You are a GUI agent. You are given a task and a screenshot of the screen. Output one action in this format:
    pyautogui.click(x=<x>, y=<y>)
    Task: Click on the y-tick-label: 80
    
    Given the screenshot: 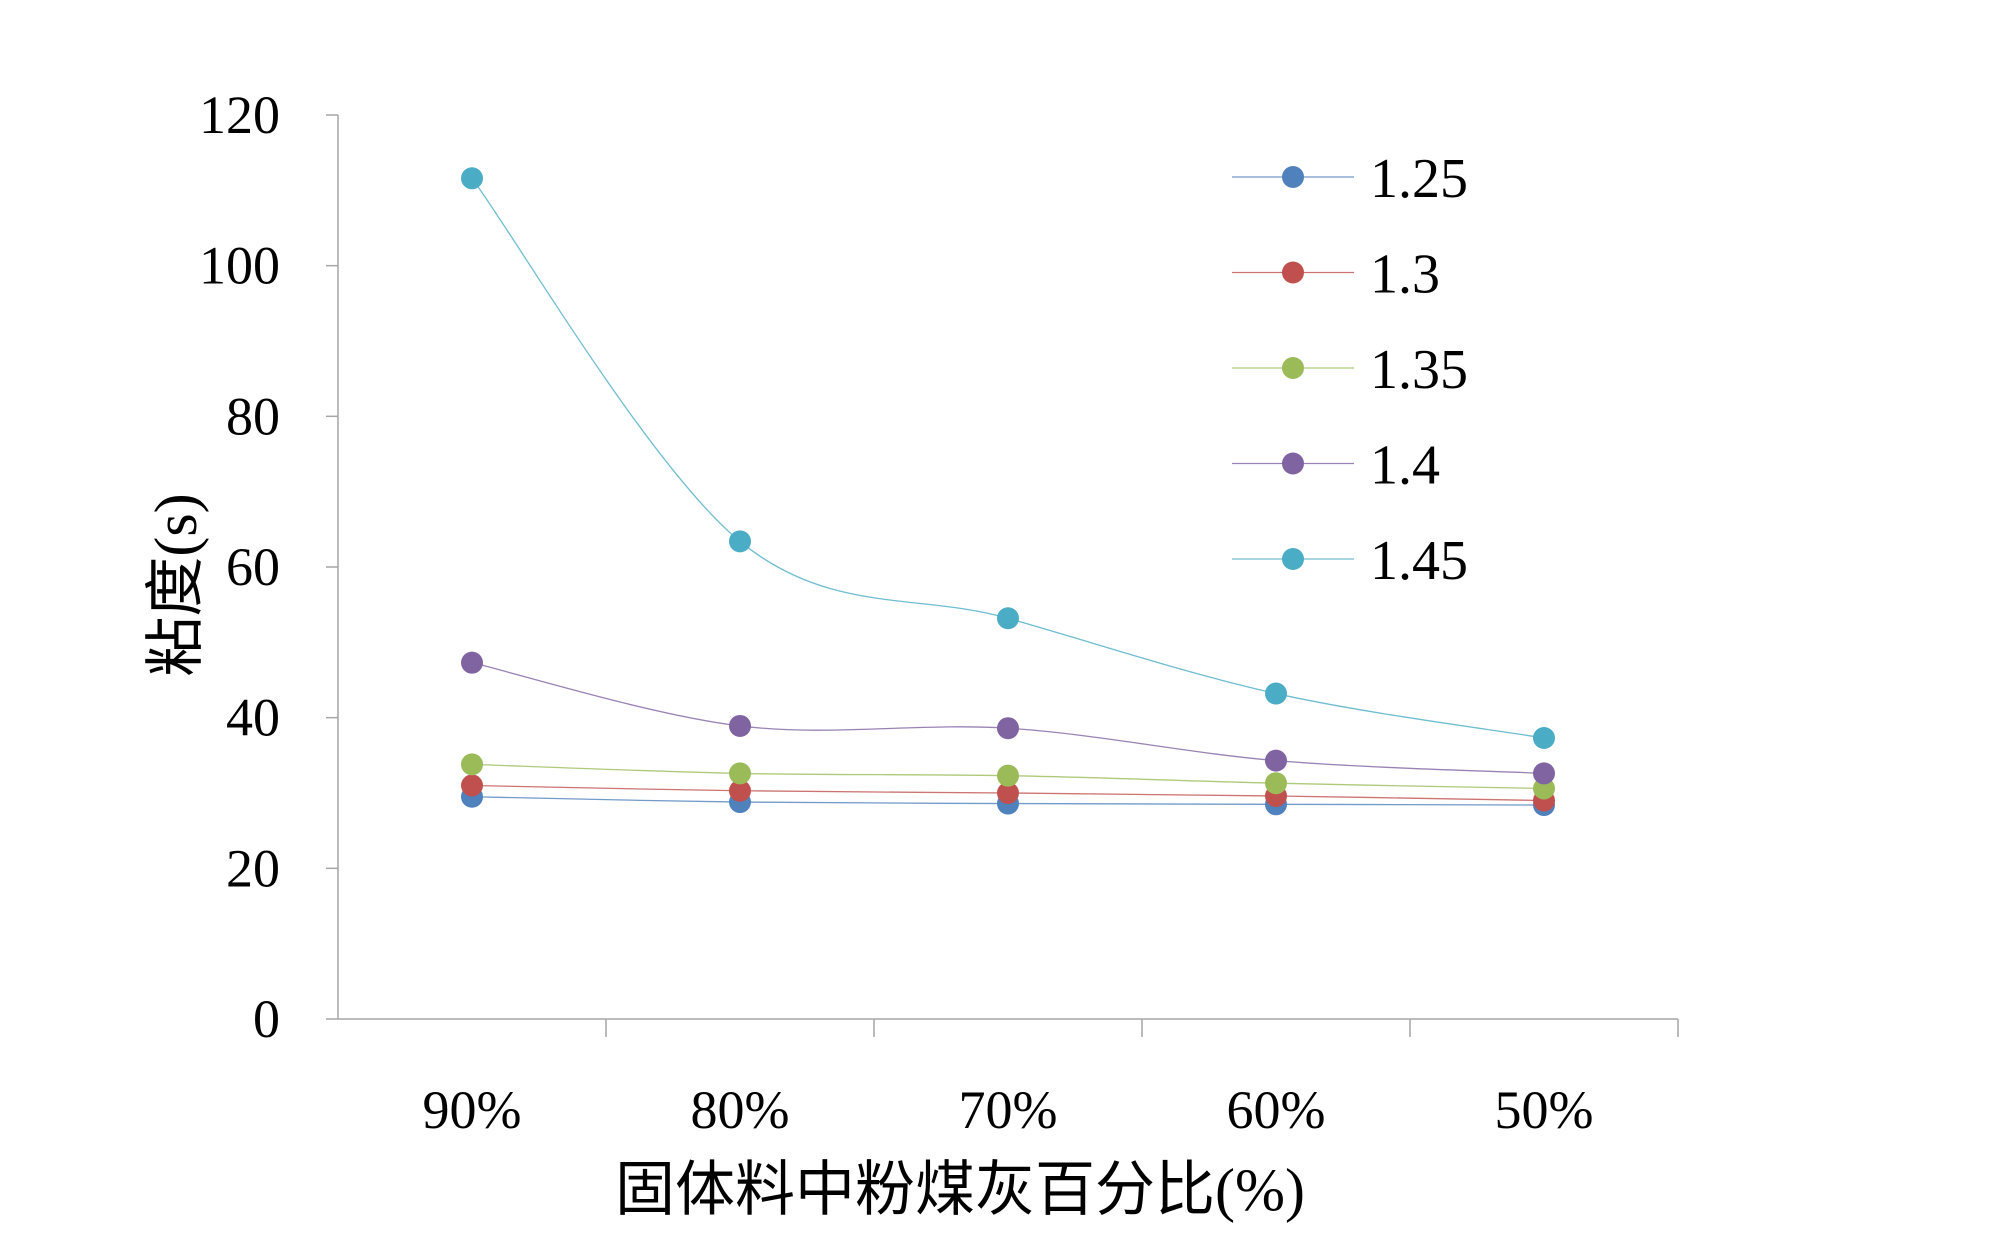 What is the action you would take?
    pyautogui.click(x=253, y=416)
    